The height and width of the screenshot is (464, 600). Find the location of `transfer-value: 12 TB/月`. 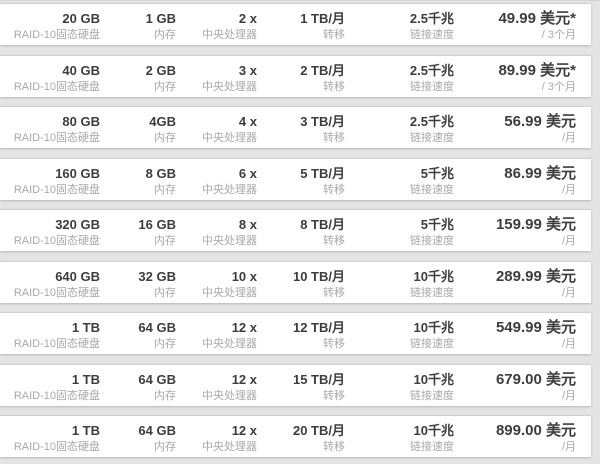

transfer-value: 12 TB/月 is located at coordinates (318, 327).